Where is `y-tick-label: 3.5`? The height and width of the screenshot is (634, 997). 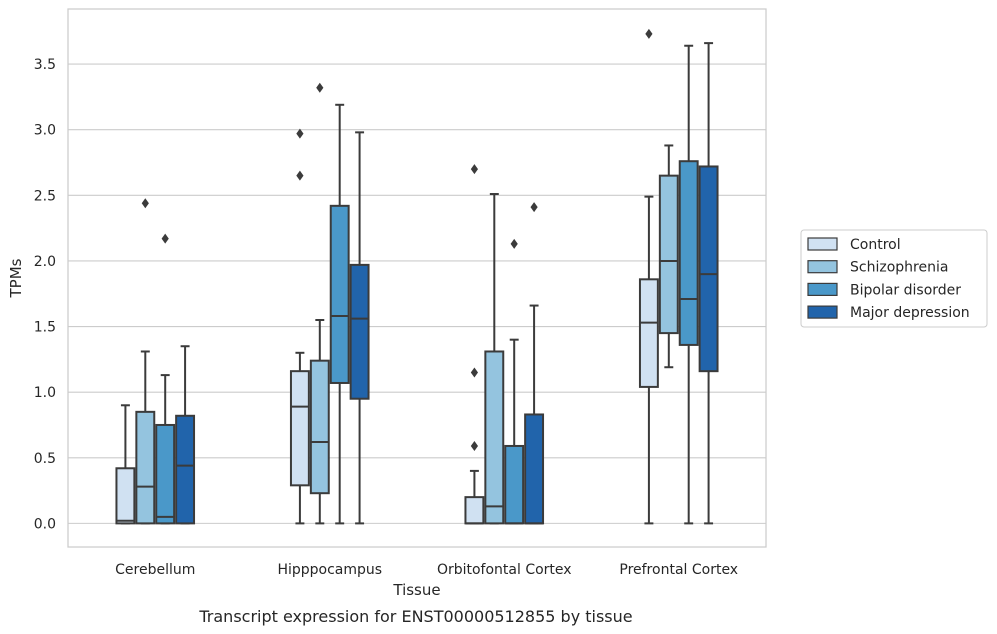 y-tick-label: 3.5 is located at coordinates (45, 65).